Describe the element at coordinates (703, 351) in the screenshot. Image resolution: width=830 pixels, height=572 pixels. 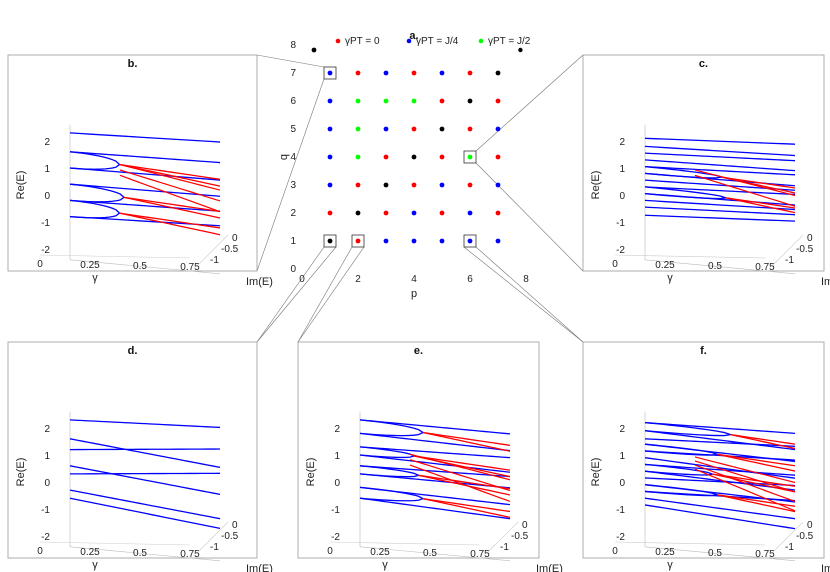
I see `panel-f-title: f.` at that location.